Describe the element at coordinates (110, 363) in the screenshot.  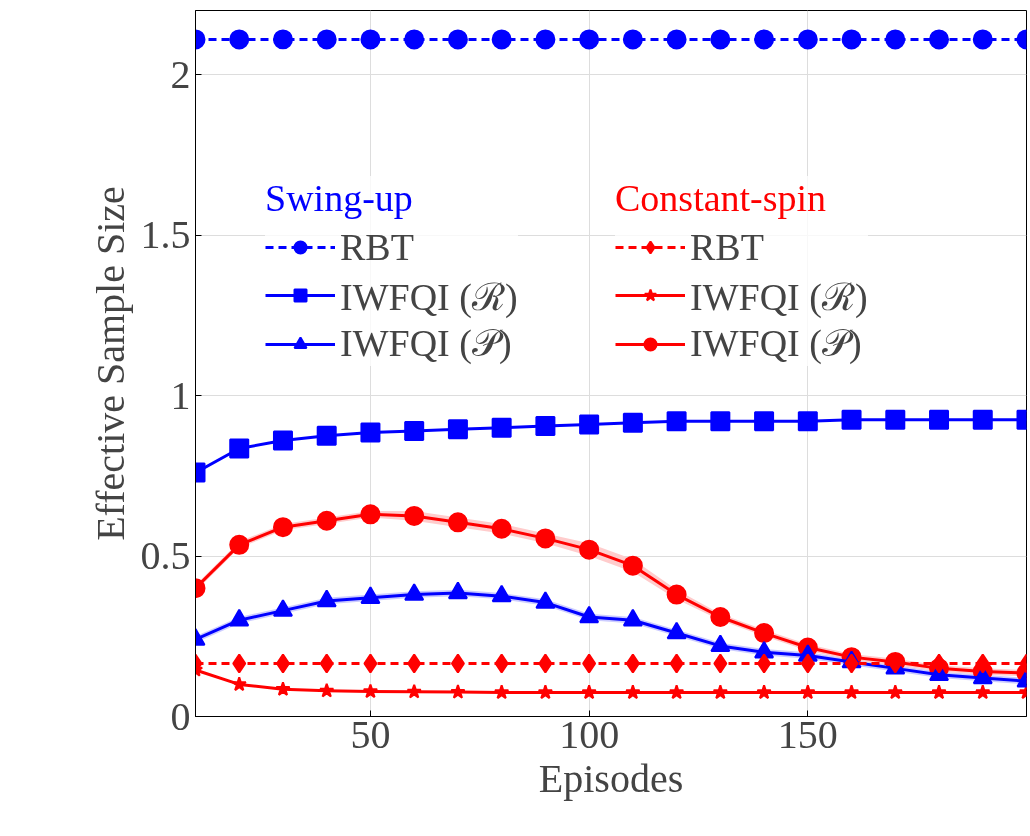
I see `y-axis-title: Effective Sample Size` at that location.